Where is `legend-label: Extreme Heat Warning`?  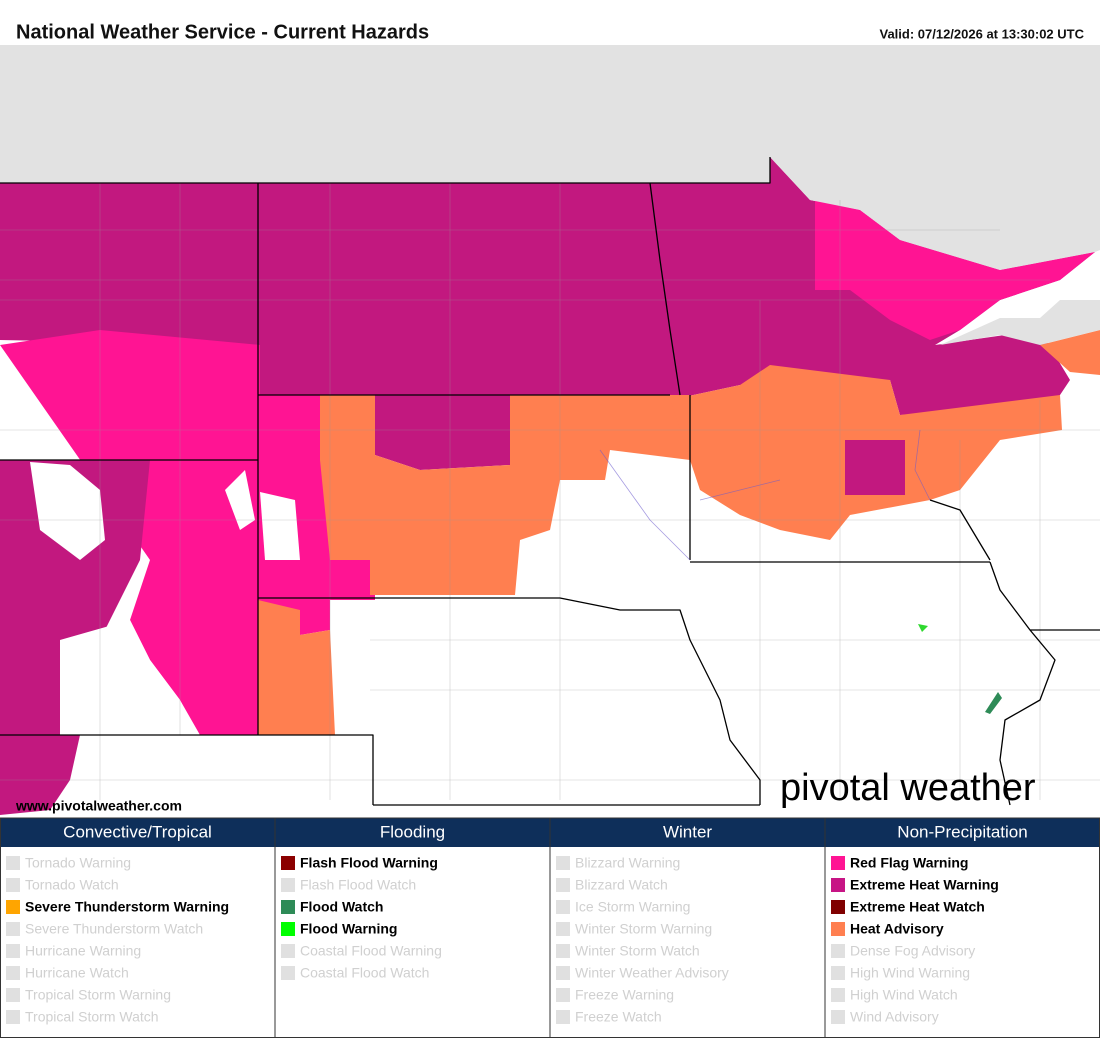 legend-label: Extreme Heat Warning is located at coordinates (924, 885).